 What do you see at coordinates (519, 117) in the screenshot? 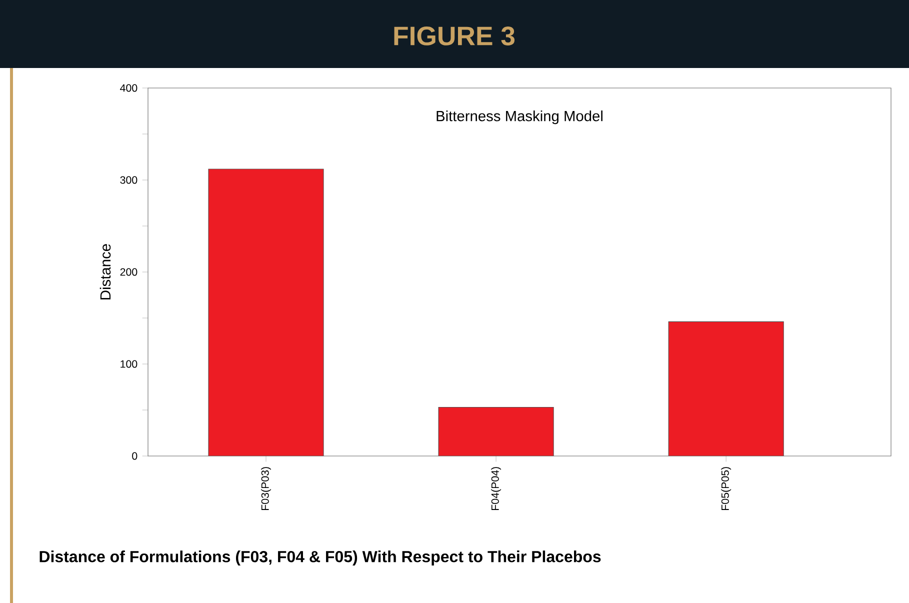
I see `text: Bitterness Masking Model` at bounding box center [519, 117].